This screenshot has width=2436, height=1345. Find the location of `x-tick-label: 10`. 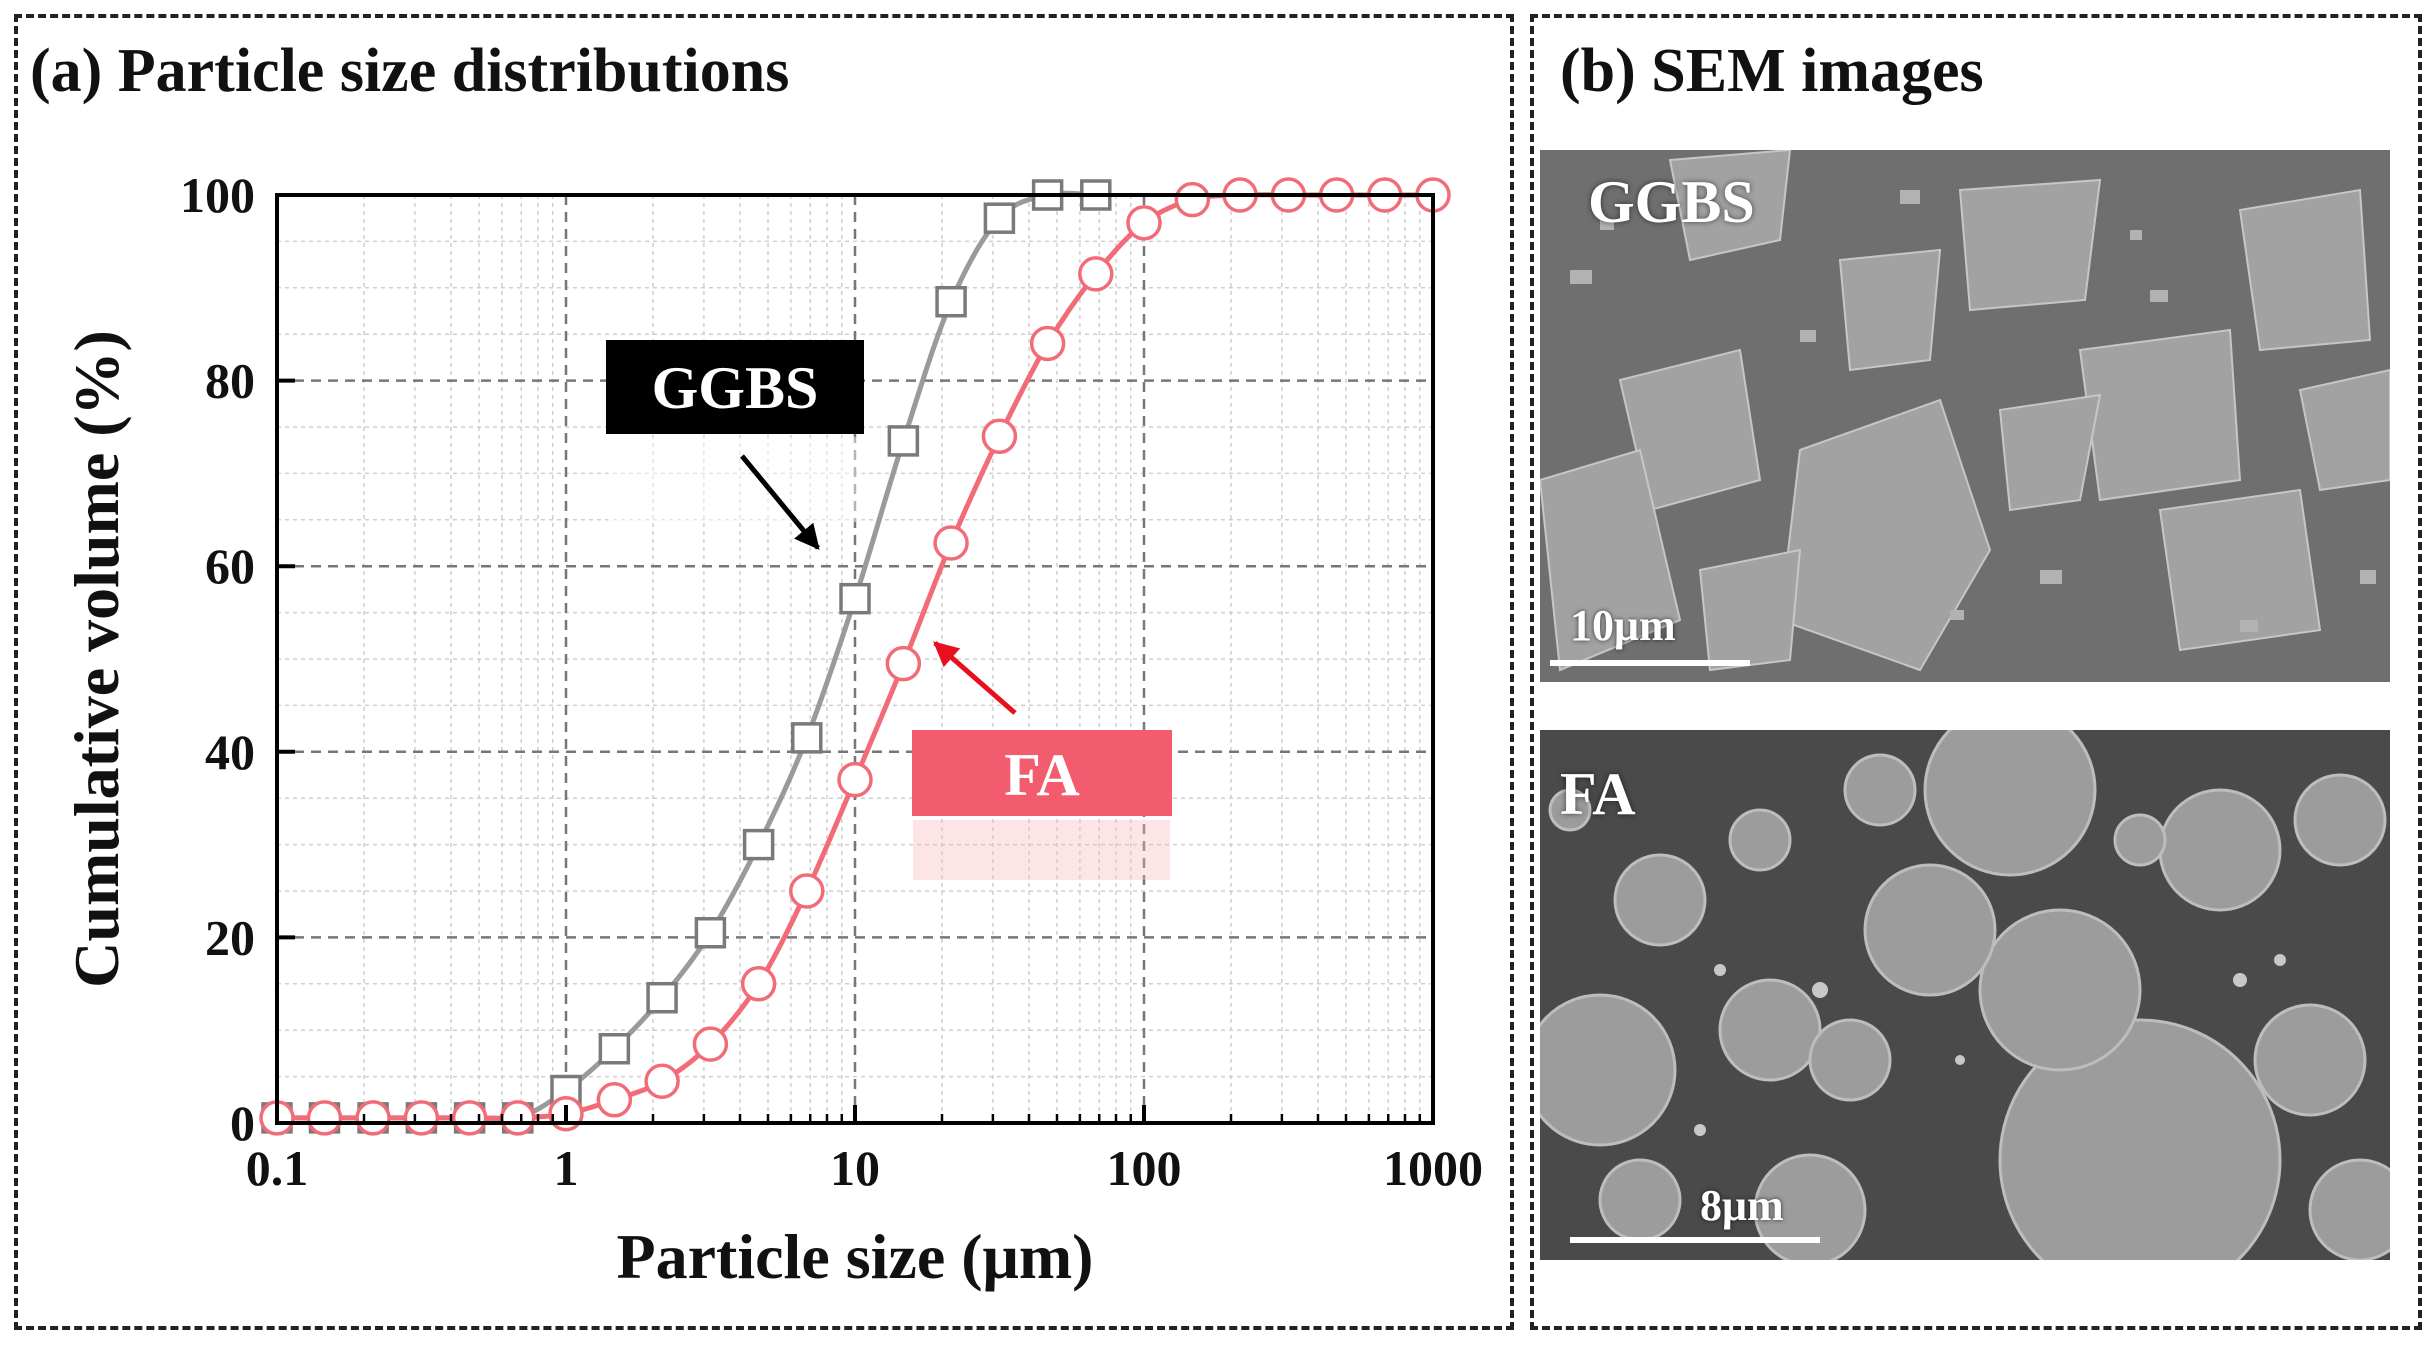

x-tick-label: 10 is located at coordinates (855, 1168).